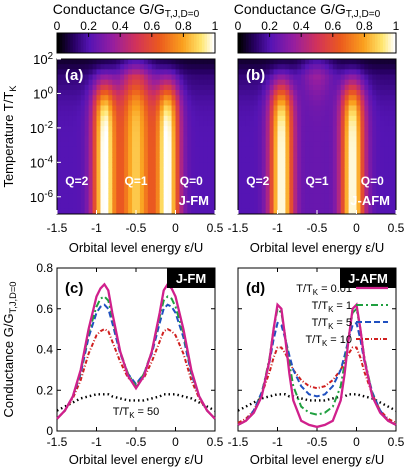 This screenshot has height=468, width=411. Describe the element at coordinates (43, 59) in the screenshot. I see `y-tick-label: 102` at that location.